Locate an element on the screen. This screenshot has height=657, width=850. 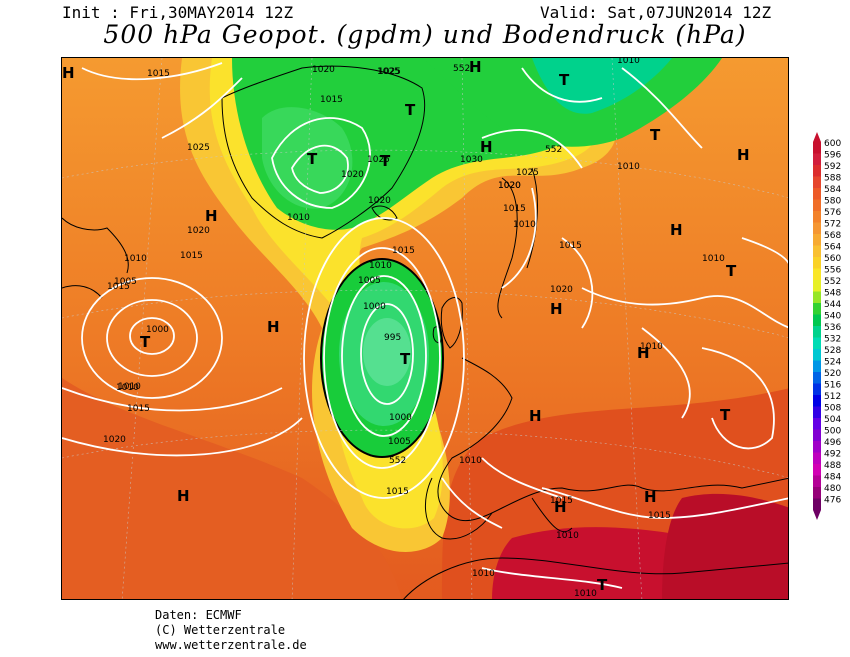
init-time-label: Init : Fri,30MAY2014 12Z is located at coordinates (178, 12).